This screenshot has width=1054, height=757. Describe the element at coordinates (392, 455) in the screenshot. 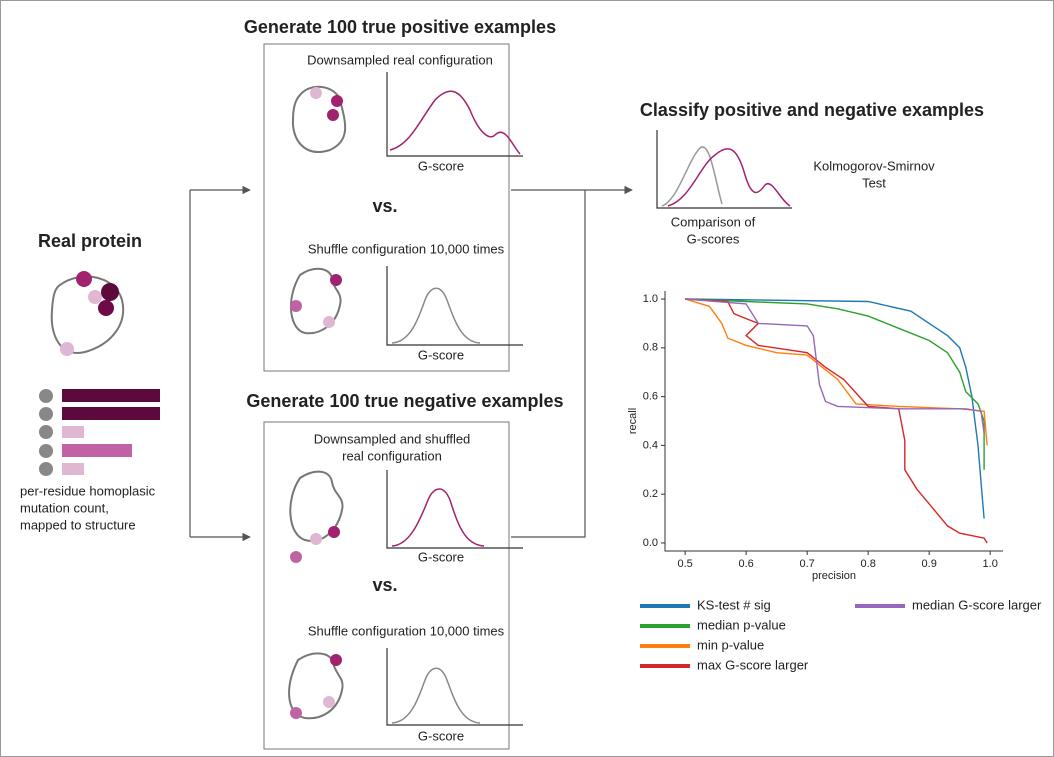

I see `panel-label: real configuration` at that location.